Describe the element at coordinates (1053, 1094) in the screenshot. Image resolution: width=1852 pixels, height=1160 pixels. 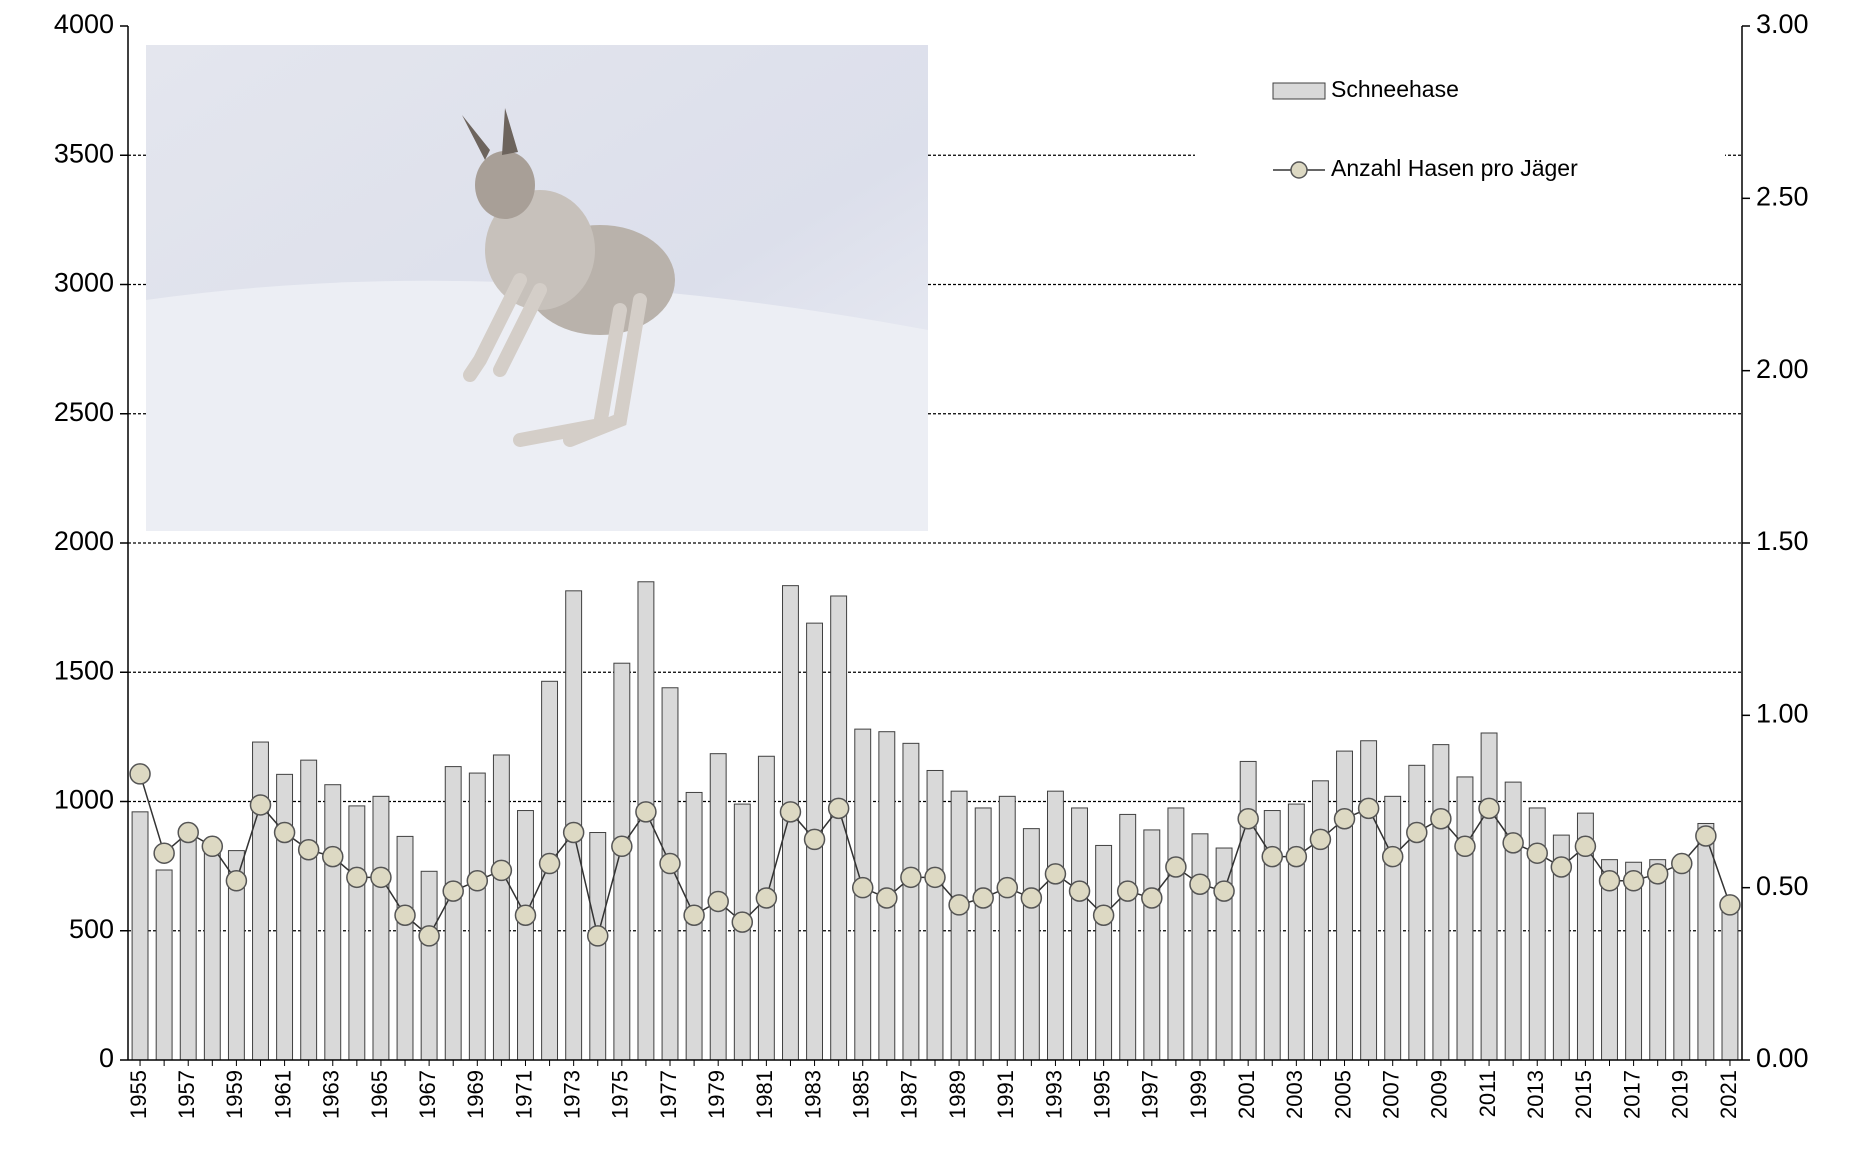
I see `x-tick-label: 1993` at that location.